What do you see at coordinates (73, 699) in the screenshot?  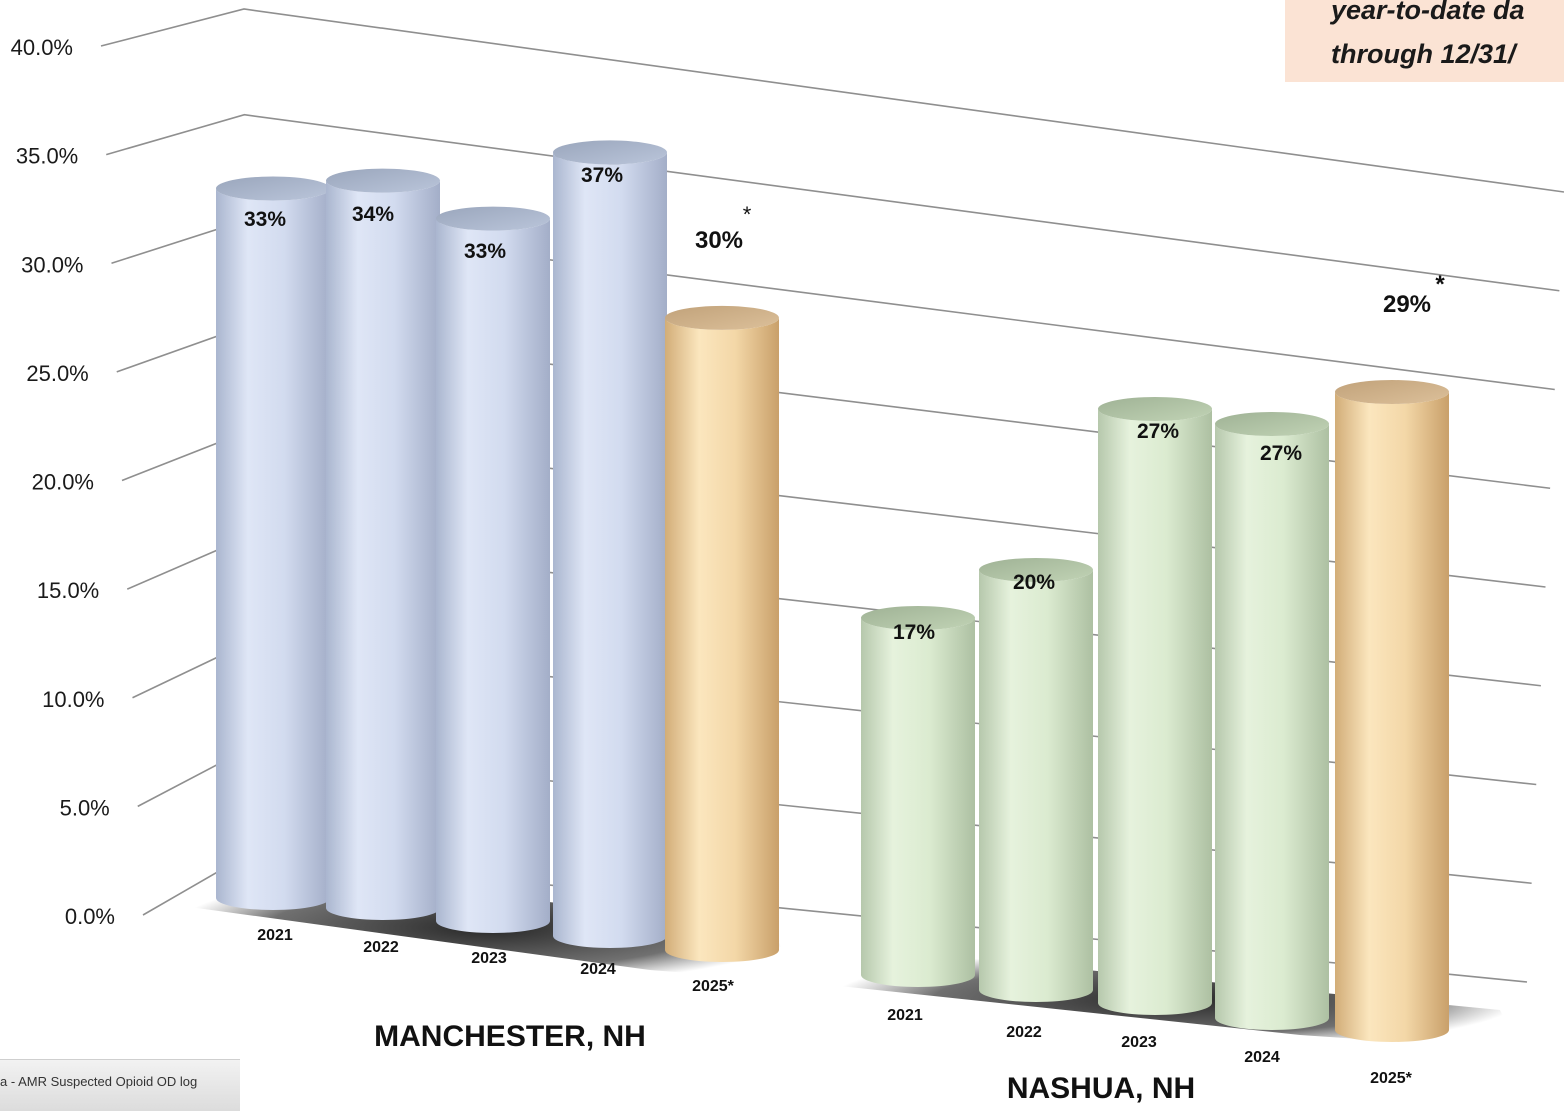 I see `y-tick-label: 10.0%` at bounding box center [73, 699].